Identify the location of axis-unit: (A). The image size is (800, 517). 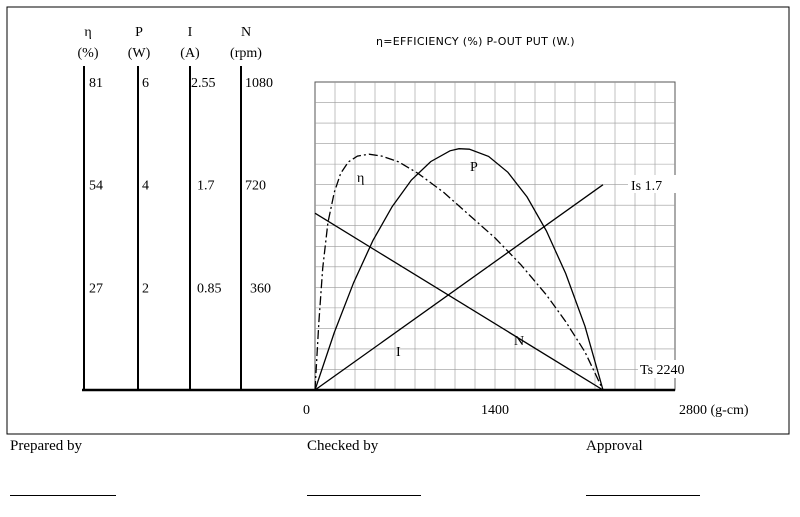
(190, 53).